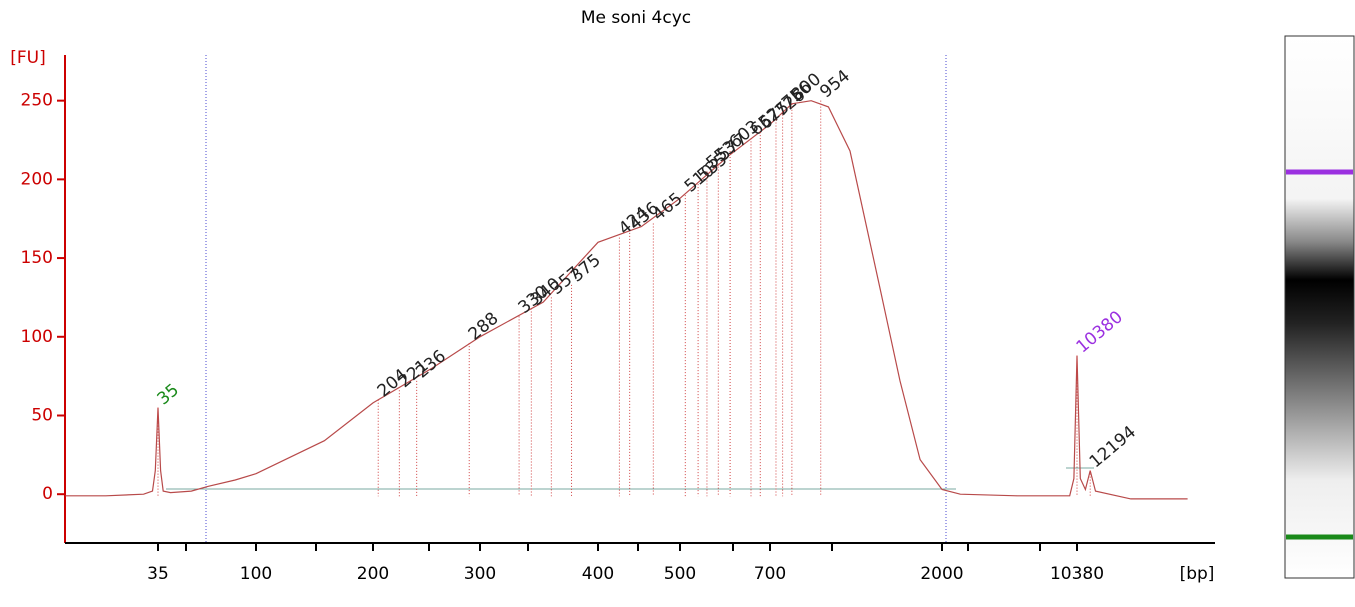  Describe the element at coordinates (28, 58) in the screenshot. I see `y-axis-label: [FU]` at that location.